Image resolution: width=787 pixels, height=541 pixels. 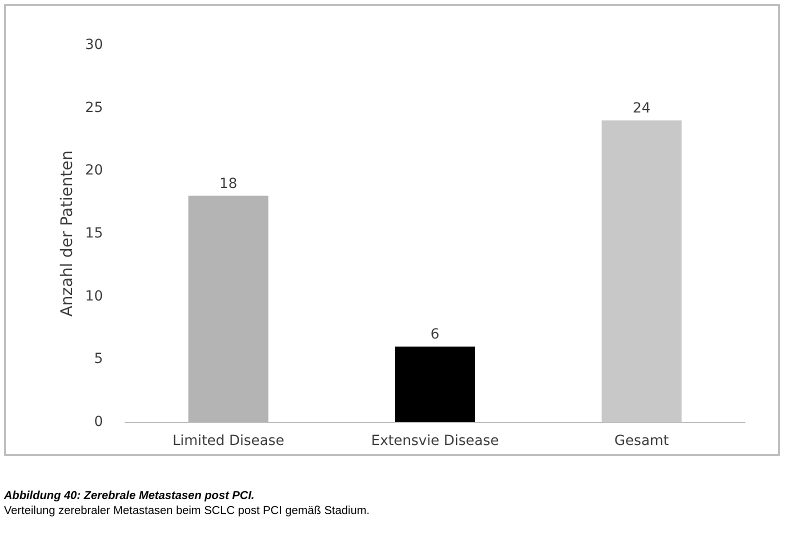 I want to click on y-tick-label: 30, so click(x=94, y=45).